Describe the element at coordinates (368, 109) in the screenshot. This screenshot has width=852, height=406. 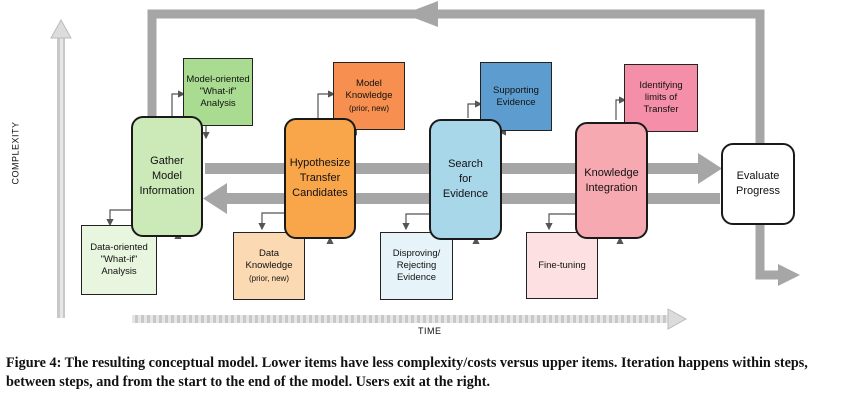
I see `model-knowledge-note: (prior, new)` at that location.